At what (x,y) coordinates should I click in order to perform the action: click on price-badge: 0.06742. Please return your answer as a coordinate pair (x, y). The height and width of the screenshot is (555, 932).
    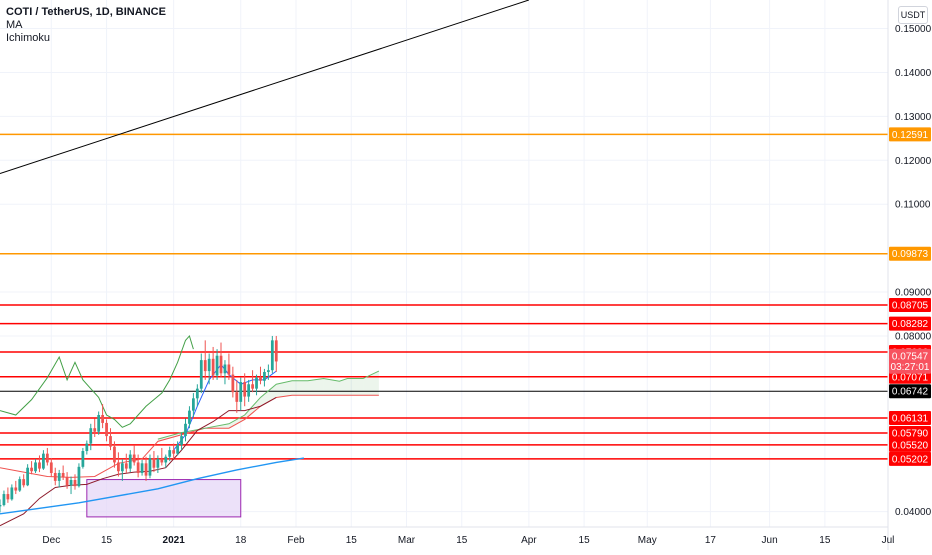
    Looking at the image, I should click on (910, 392).